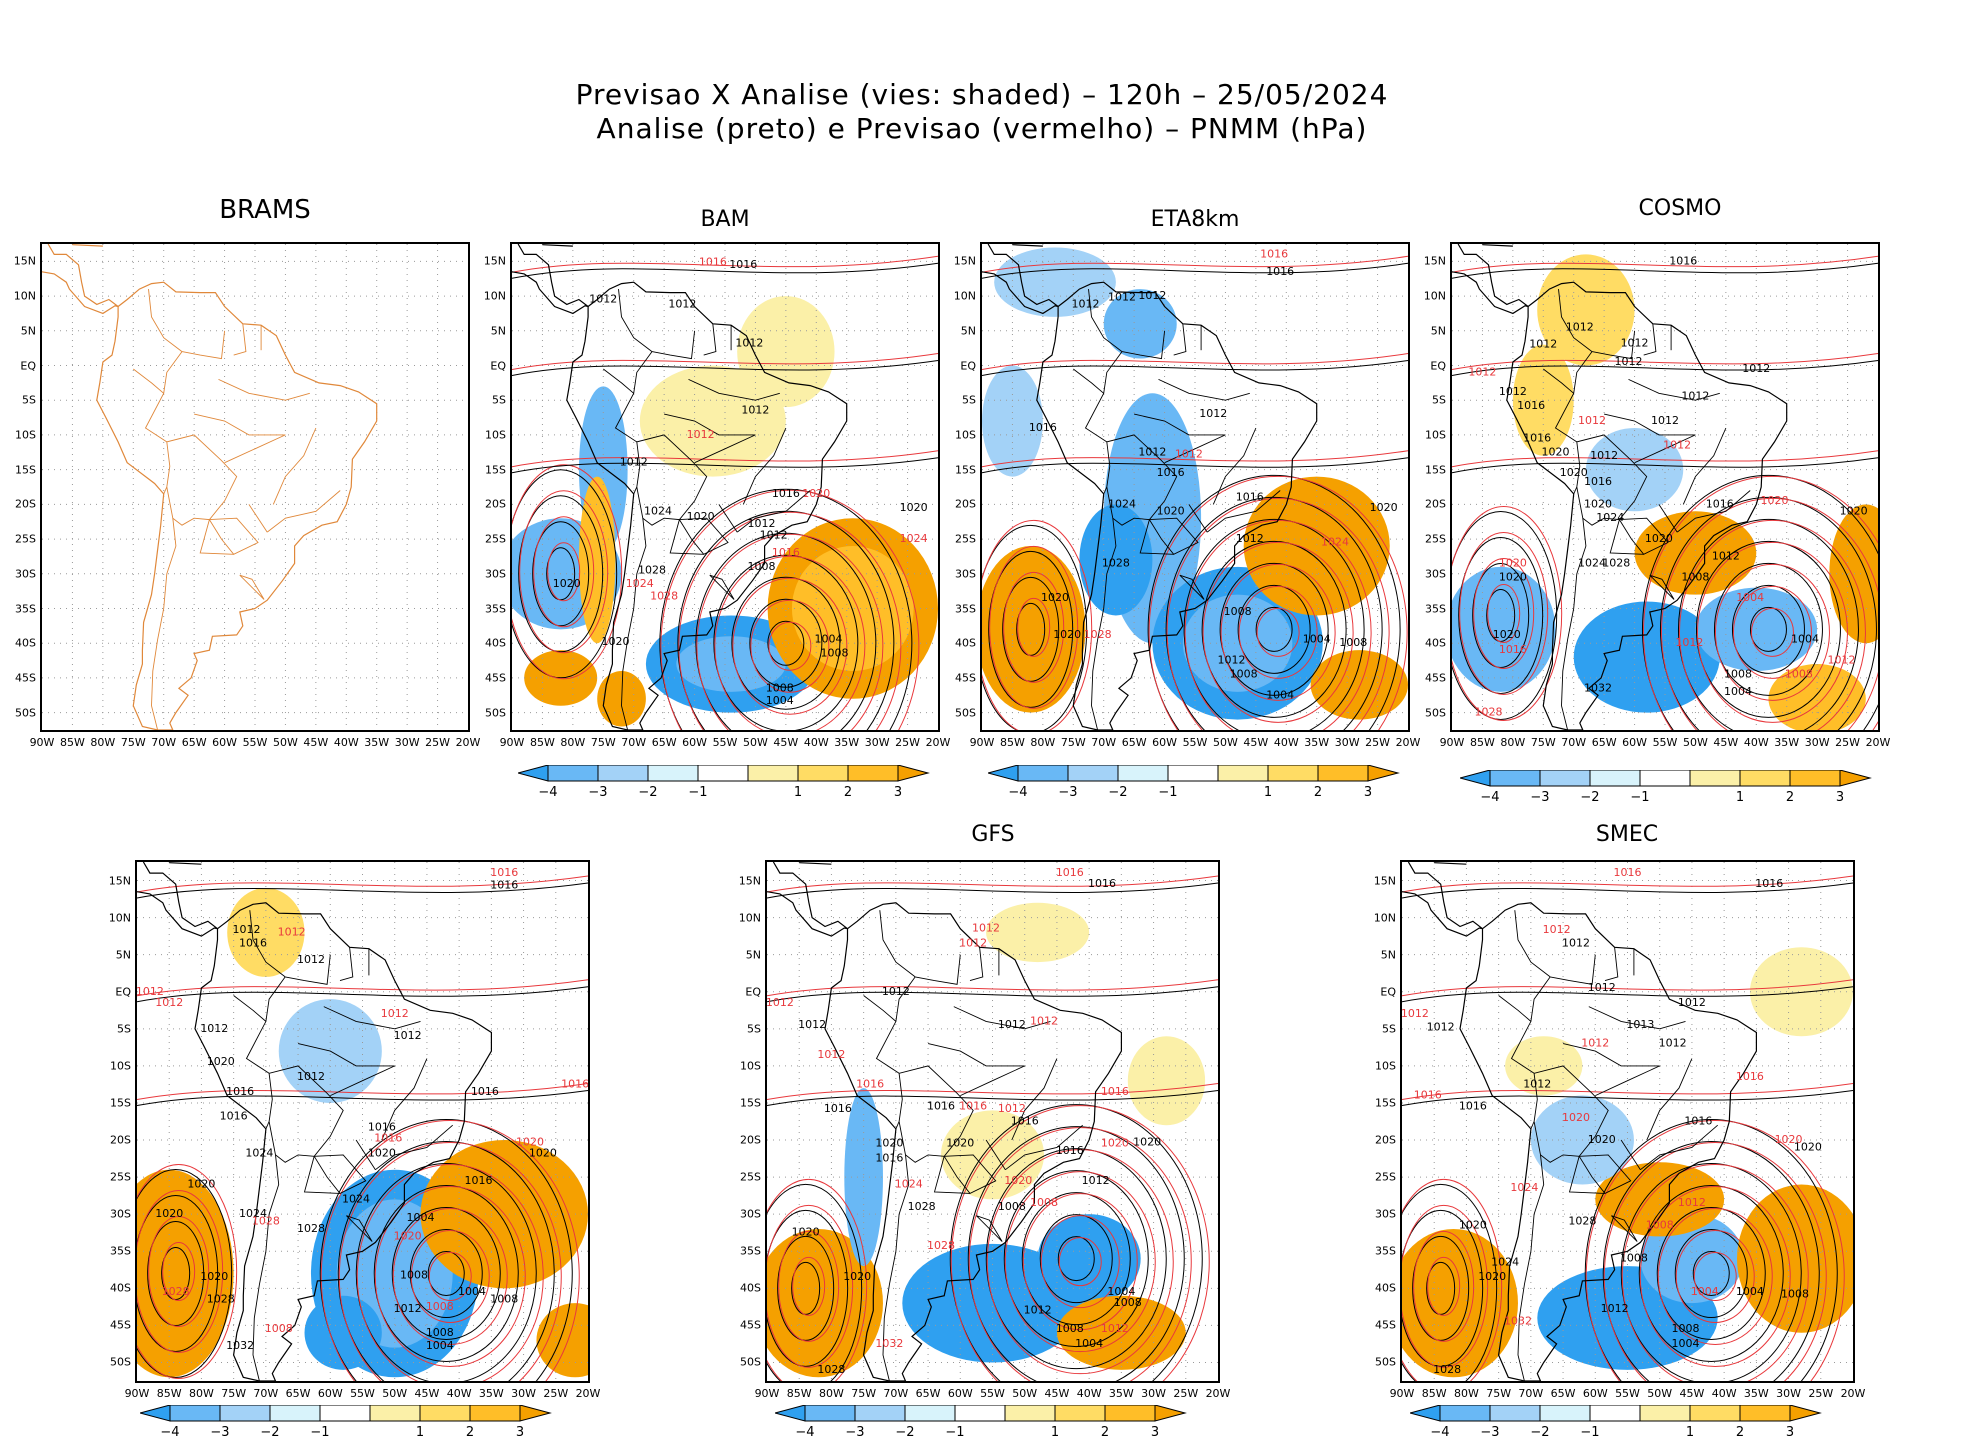 This screenshot has height=1449, width=1964. I want to click on lat-tick-label: 30S, so click(25, 574).